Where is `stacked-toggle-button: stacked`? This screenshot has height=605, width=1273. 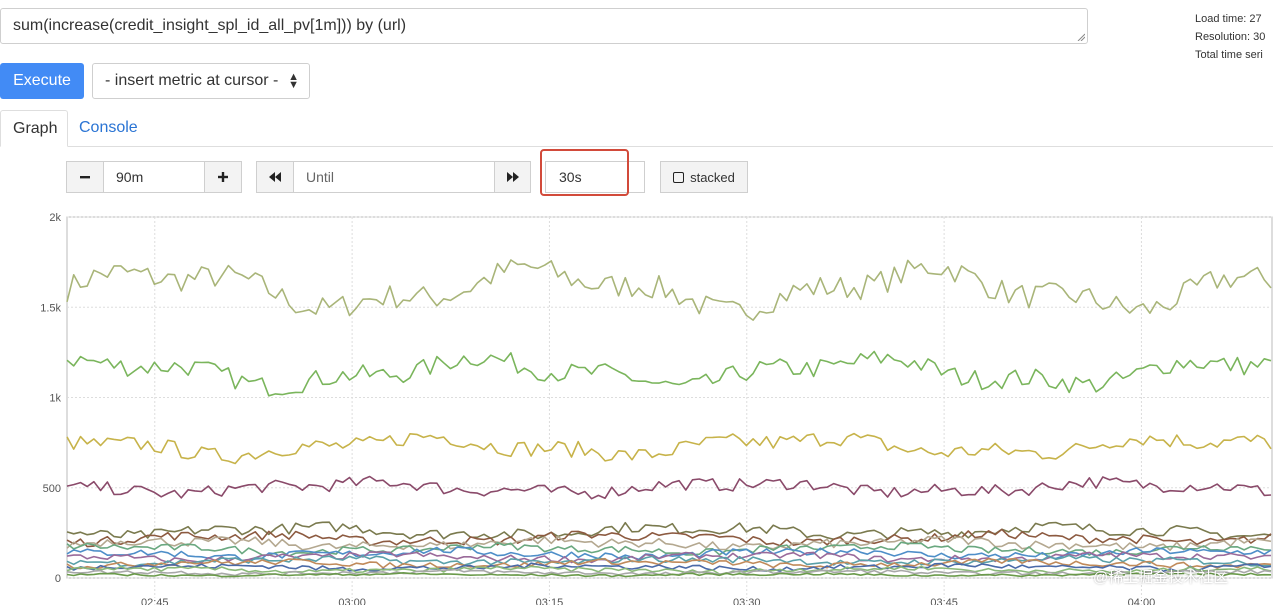 stacked-toggle-button: stacked is located at coordinates (704, 177).